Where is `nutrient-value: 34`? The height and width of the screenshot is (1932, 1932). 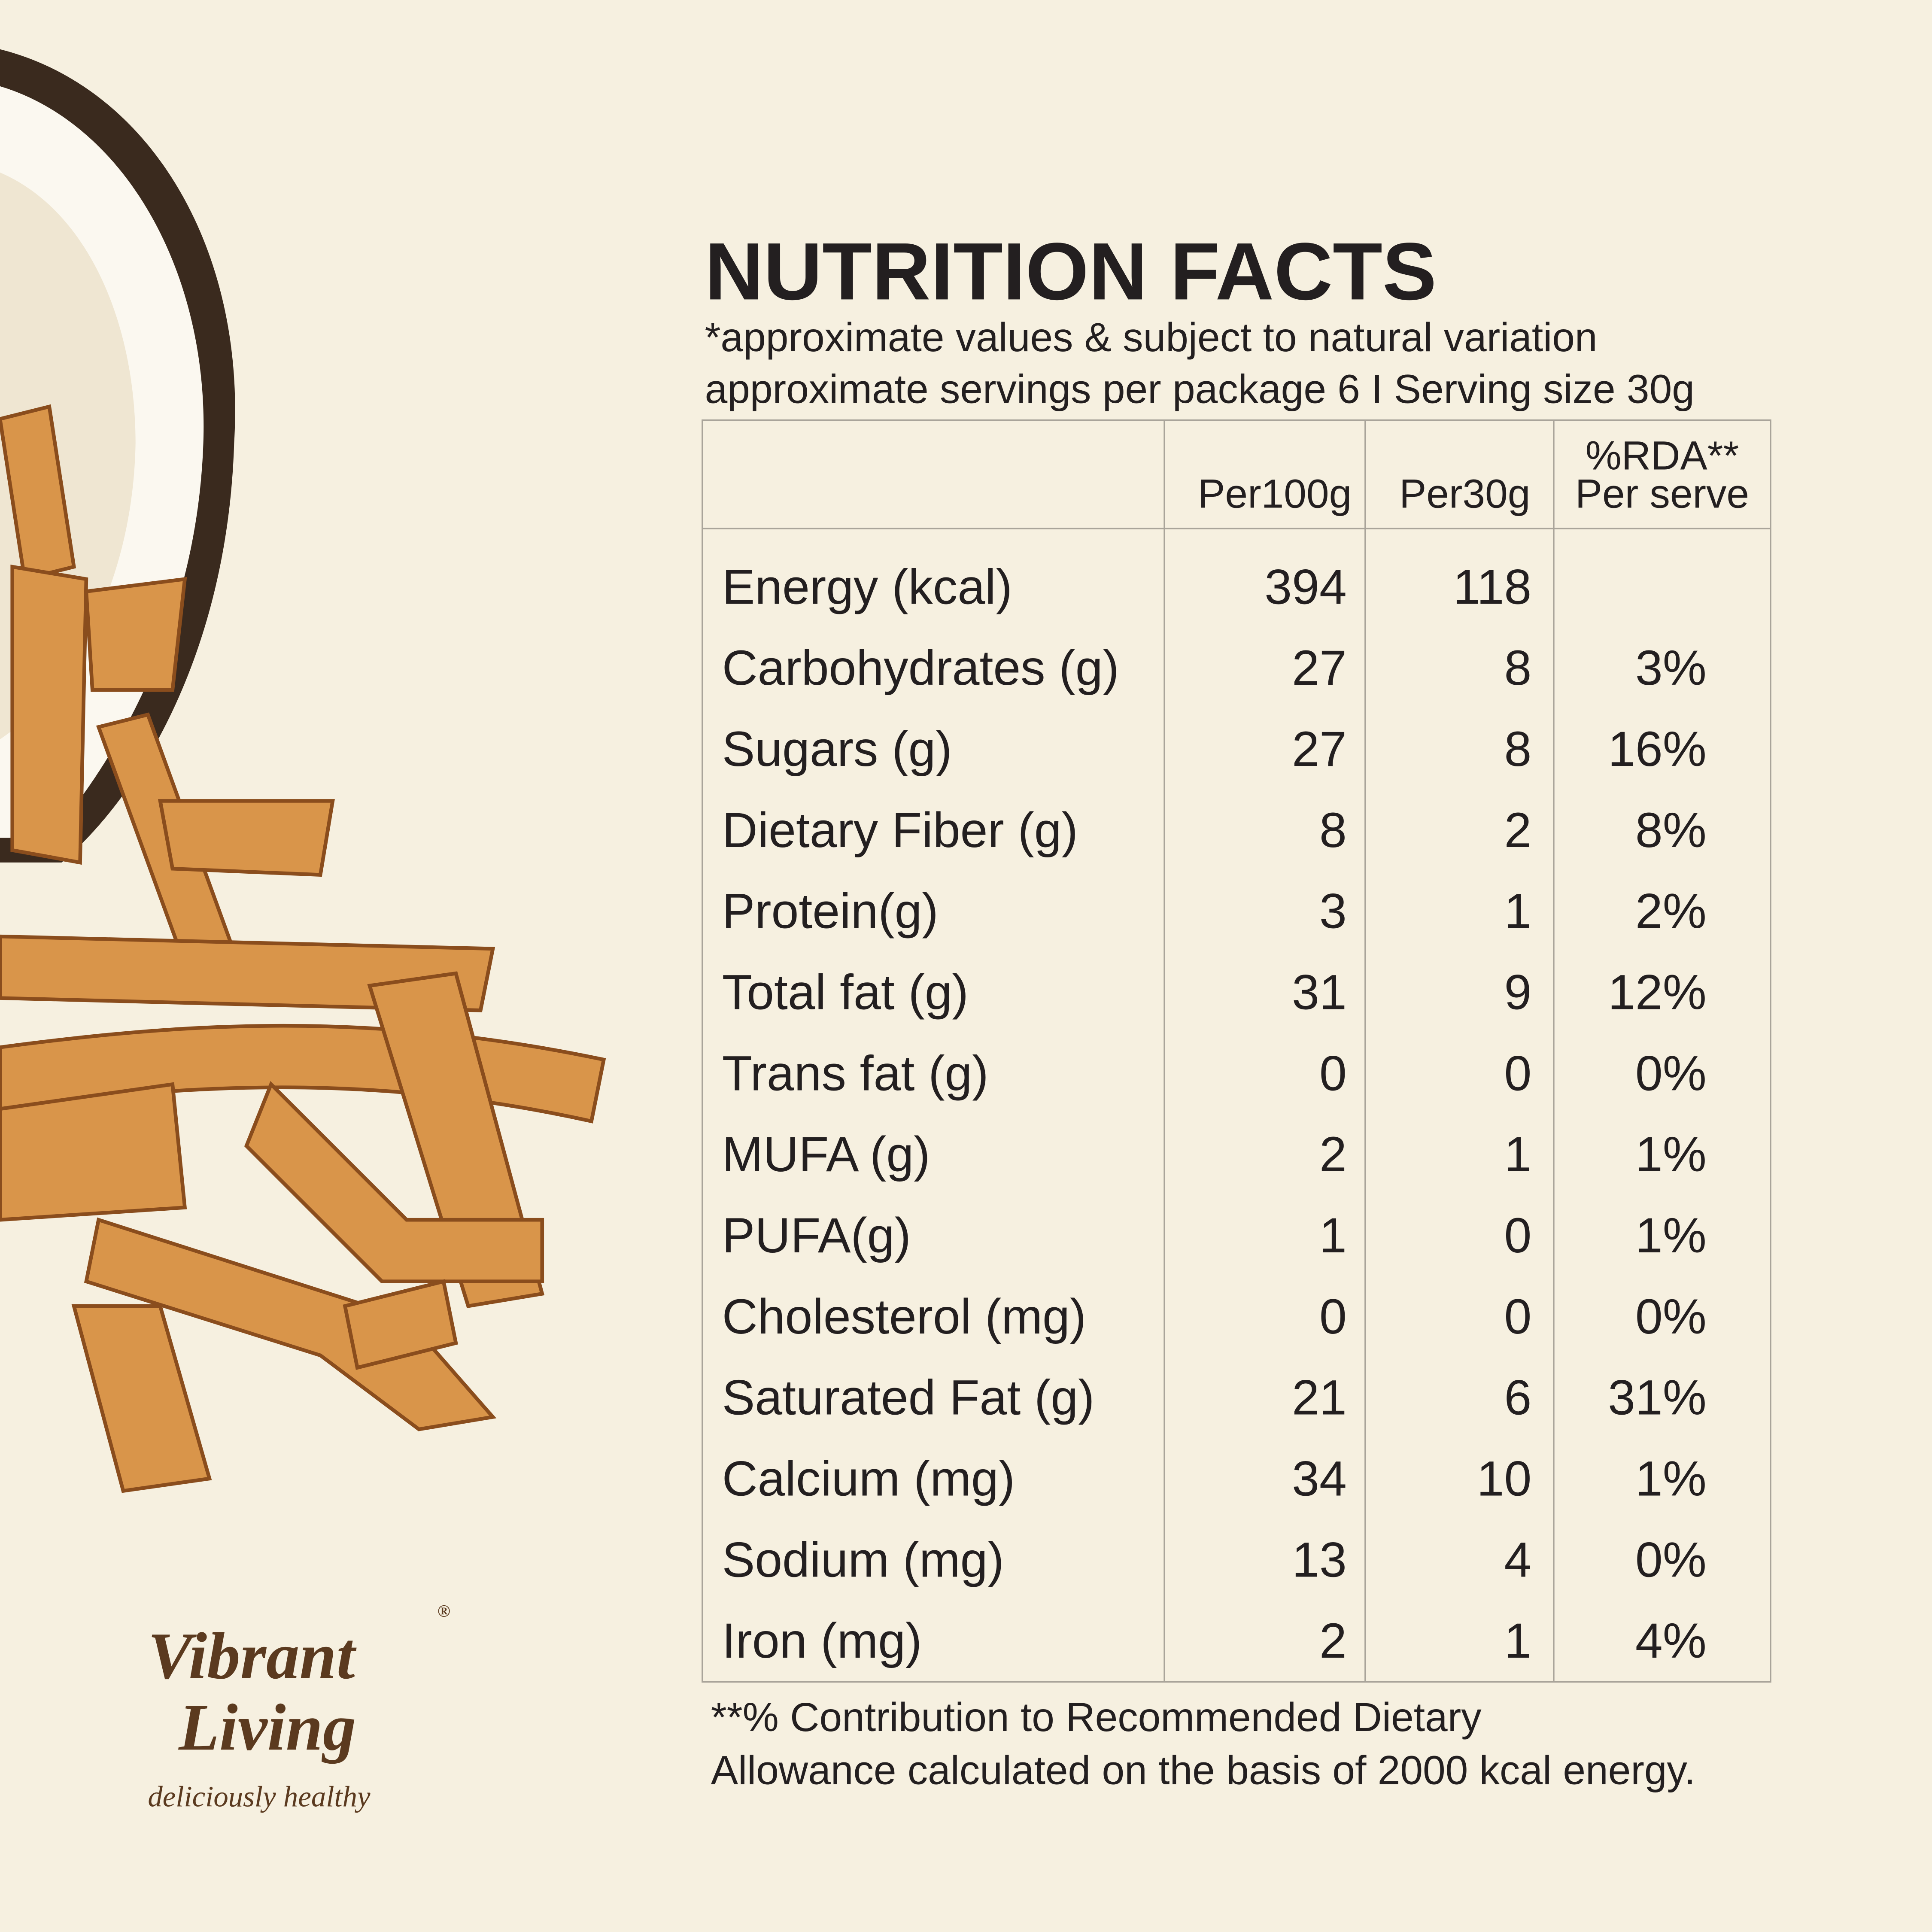 nutrient-value: 34 is located at coordinates (1319, 1478).